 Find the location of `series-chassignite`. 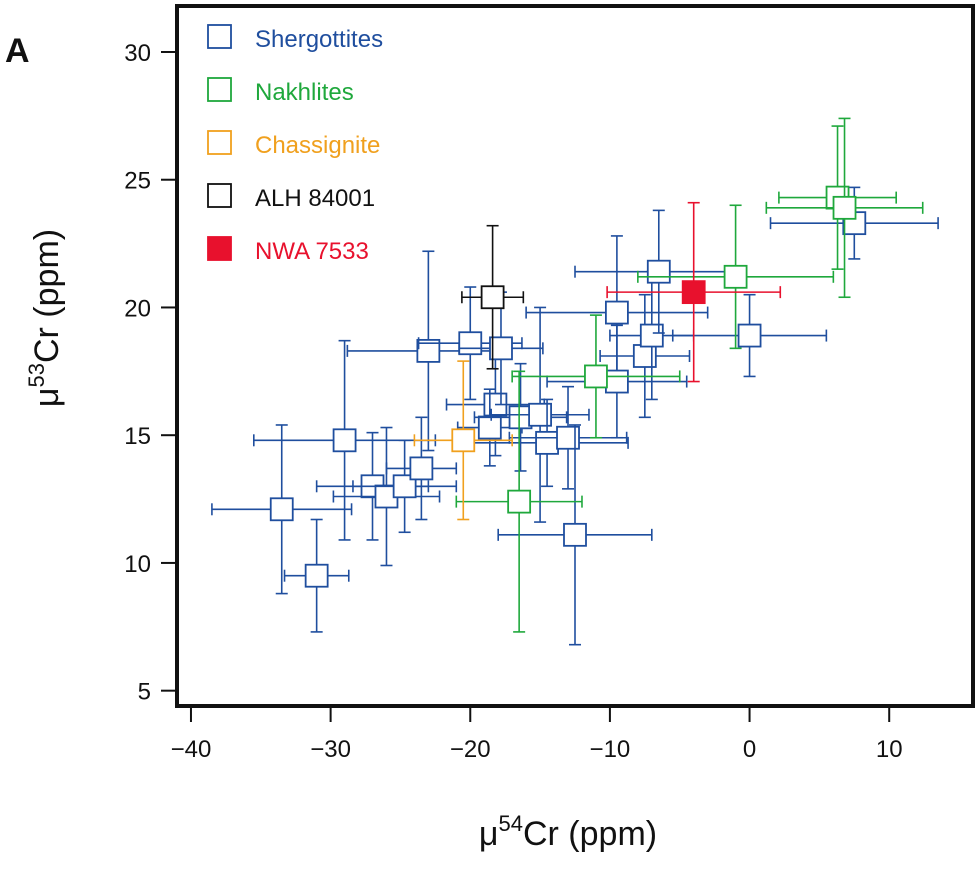

series-chassignite is located at coordinates (463, 440).